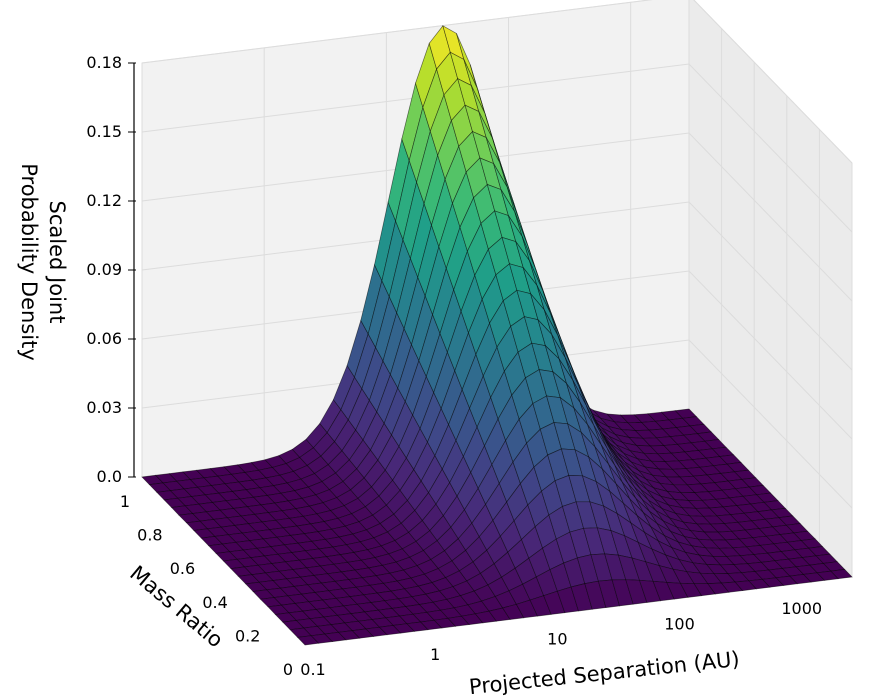 The width and height of the screenshot is (890, 700). Describe the element at coordinates (435, 654) in the screenshot. I see `x-tick-label: 1` at that location.